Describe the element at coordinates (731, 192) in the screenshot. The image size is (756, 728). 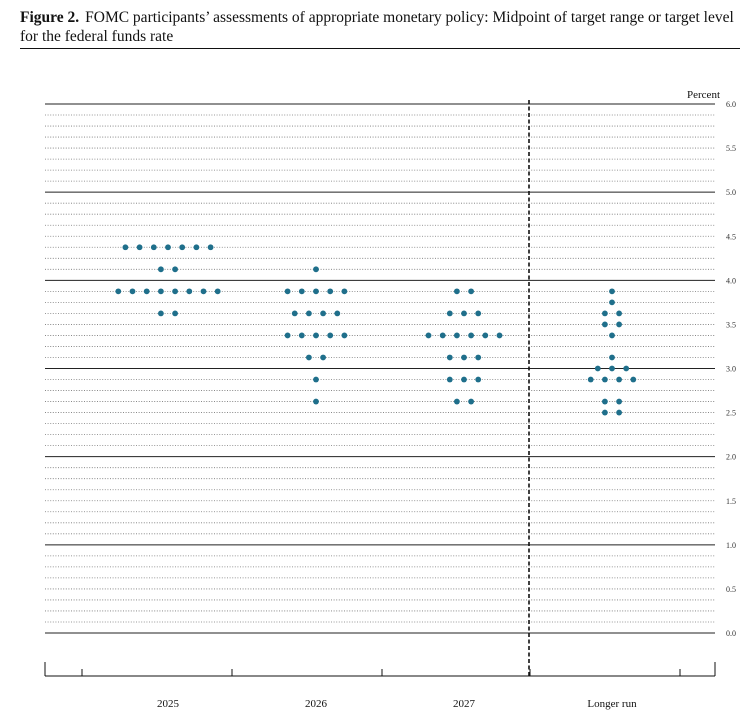
I see `y-tick-label: 5.0` at that location.